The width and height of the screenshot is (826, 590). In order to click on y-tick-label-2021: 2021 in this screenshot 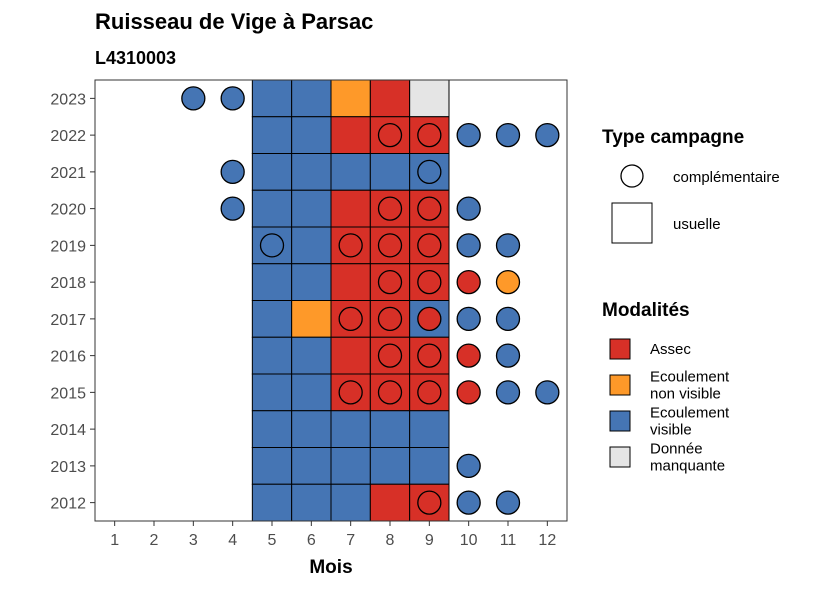, I will do `click(68, 173)`.